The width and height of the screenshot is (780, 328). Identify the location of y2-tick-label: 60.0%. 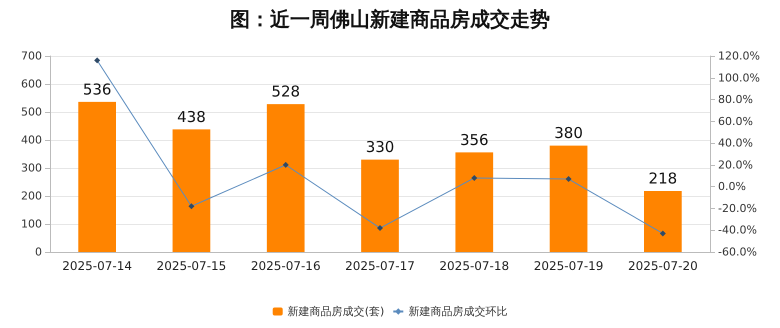
(735, 121).